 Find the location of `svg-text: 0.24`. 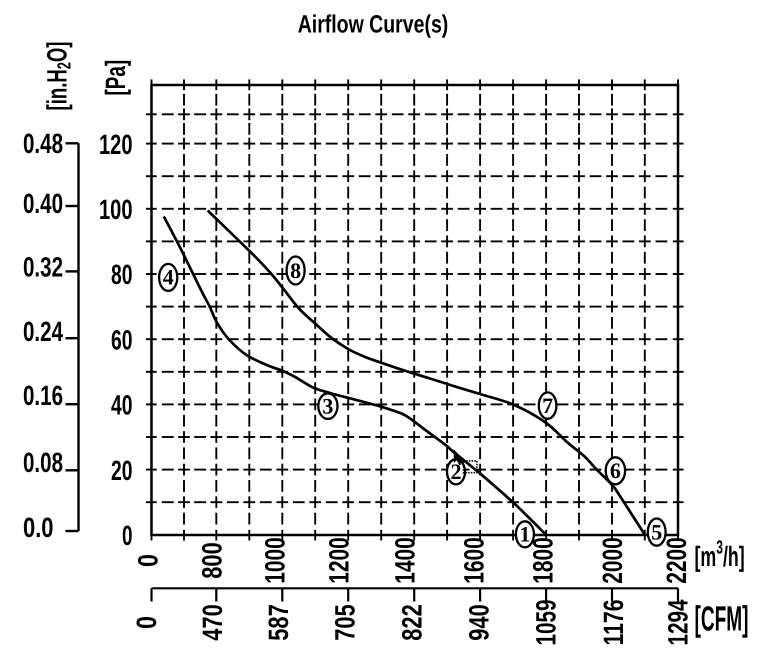

svg-text: 0.24 is located at coordinates (43, 331).